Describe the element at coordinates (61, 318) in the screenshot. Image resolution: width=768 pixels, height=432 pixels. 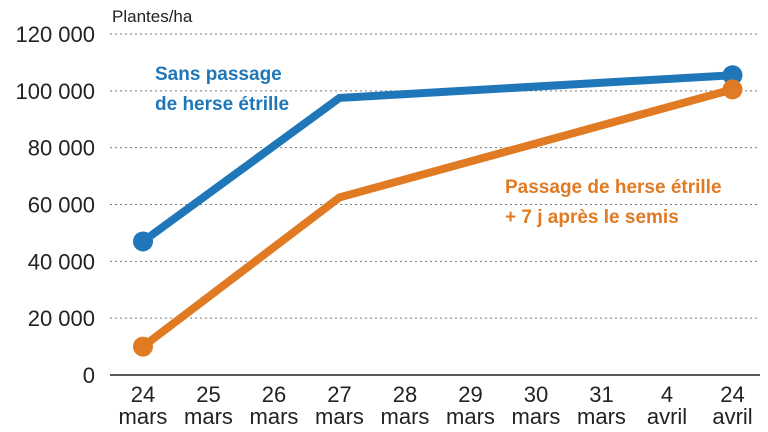
I see `y-tick-label: 20 000` at that location.